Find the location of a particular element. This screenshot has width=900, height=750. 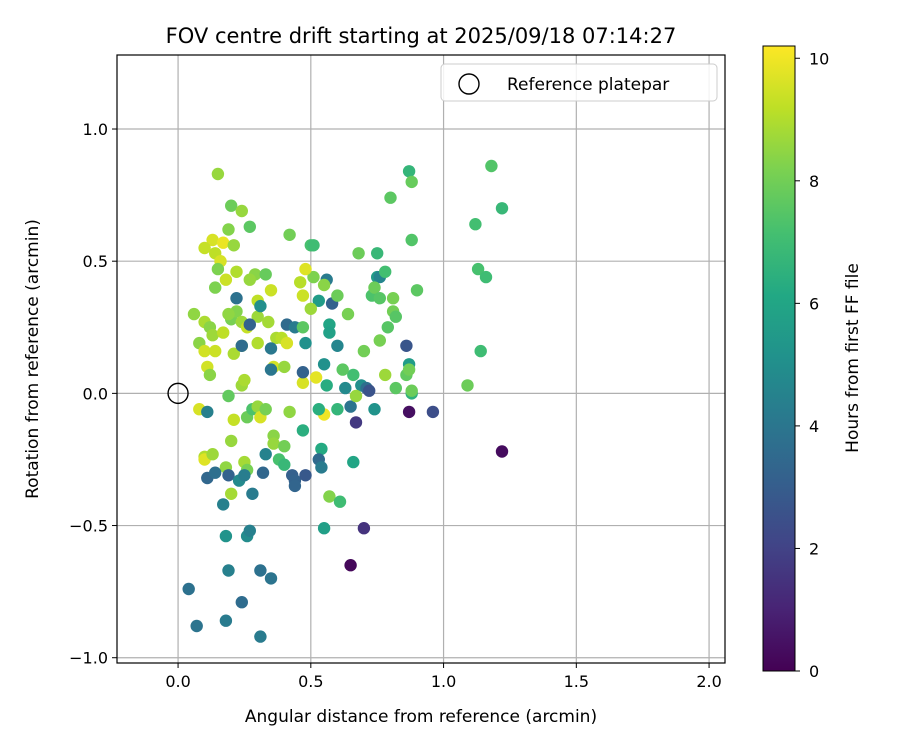

y-tick-label: 0.5 is located at coordinates (95, 261).